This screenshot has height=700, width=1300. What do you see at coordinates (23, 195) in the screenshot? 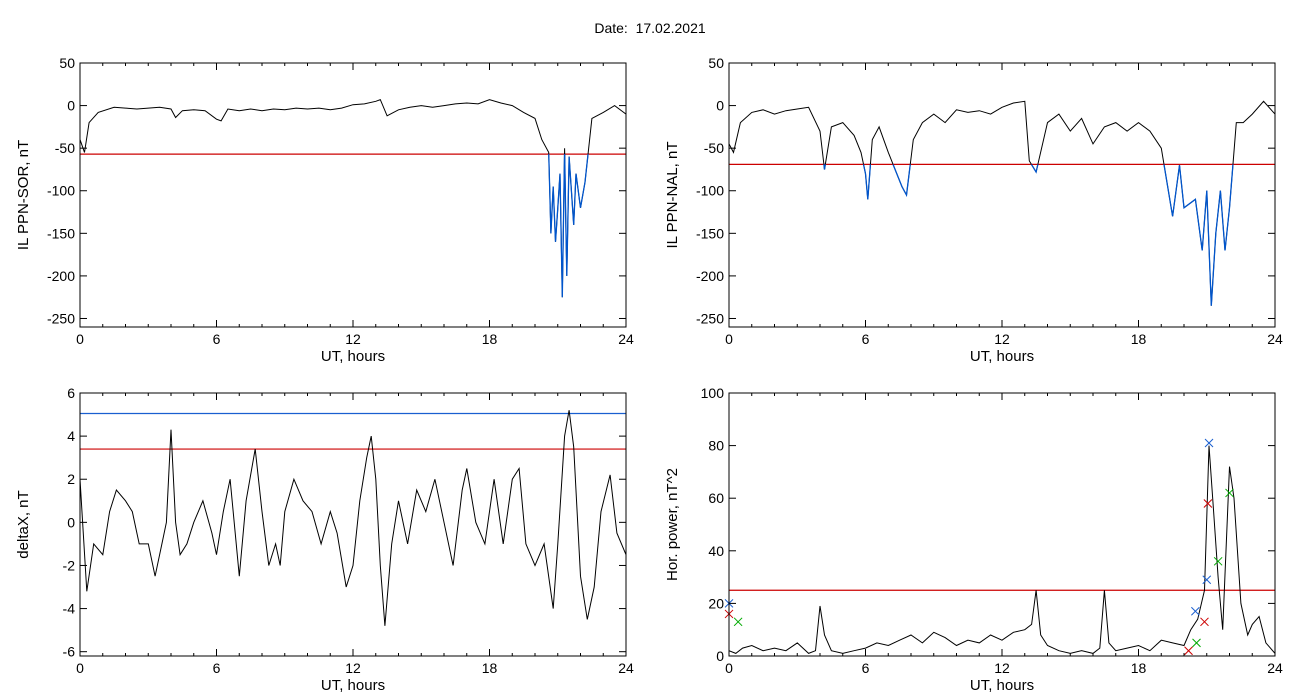
I see `y-axis-label: IL PPN-SOR, nT` at bounding box center [23, 195].